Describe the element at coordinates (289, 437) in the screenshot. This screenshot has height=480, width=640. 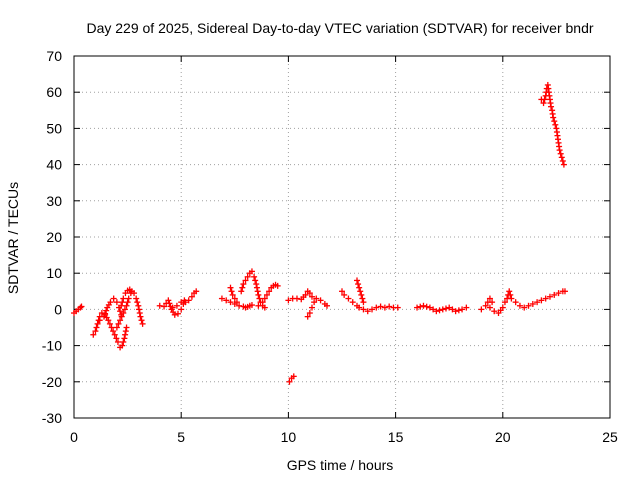
I see `x-tick-label: 10` at that location.